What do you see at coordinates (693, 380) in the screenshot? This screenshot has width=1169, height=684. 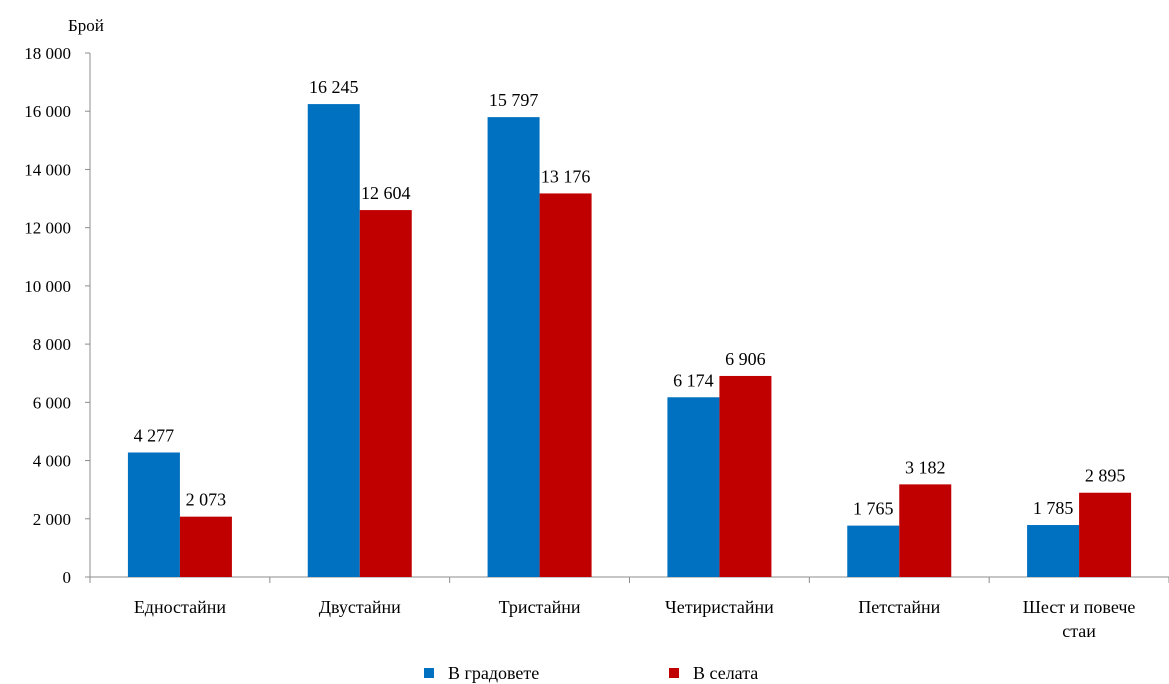 I see `data-label: 6 174` at bounding box center [693, 380].